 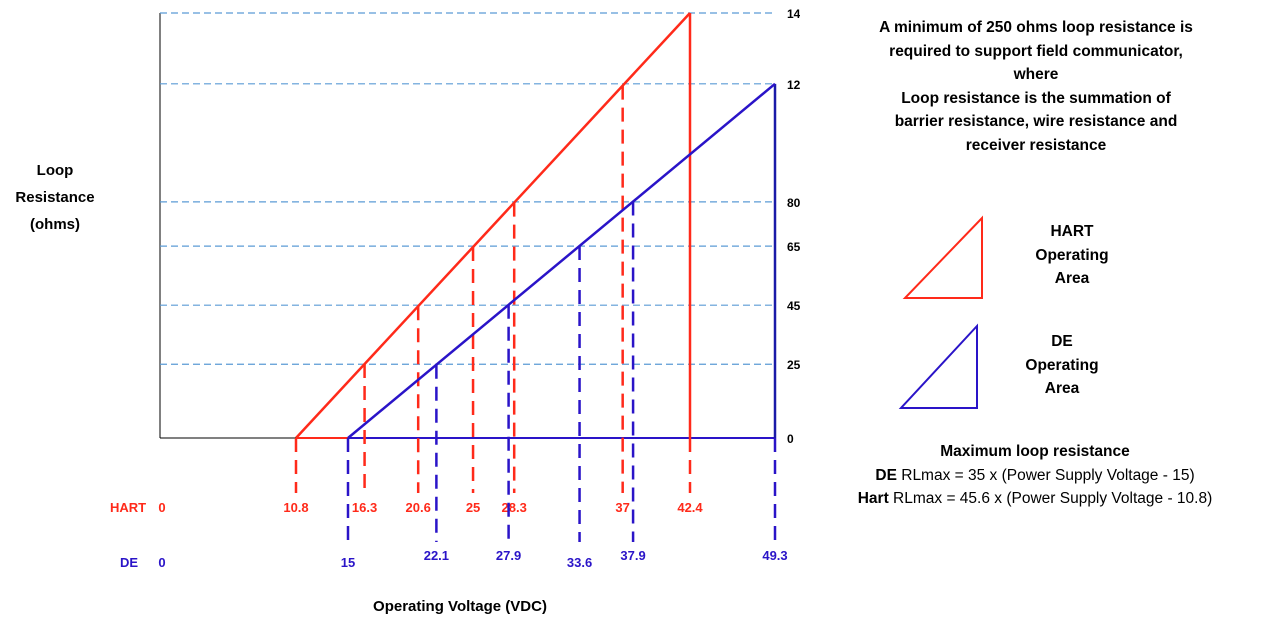 I want to click on legend-de-triangle-icon, so click(x=938, y=366).